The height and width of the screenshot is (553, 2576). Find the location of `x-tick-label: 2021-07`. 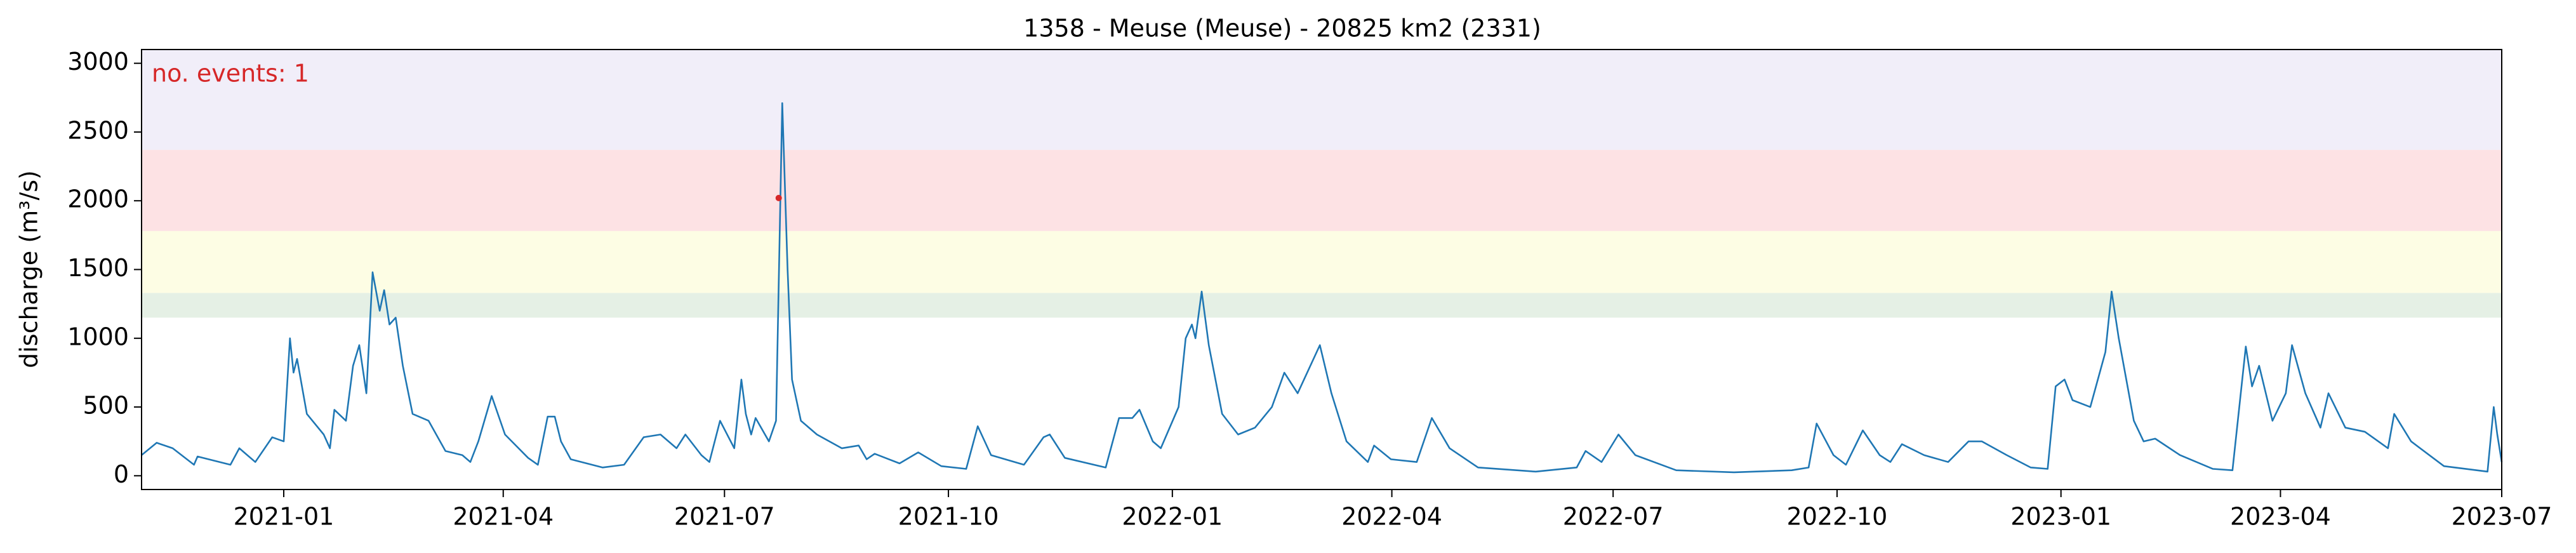

x-tick-label: 2021-07 is located at coordinates (724, 517).